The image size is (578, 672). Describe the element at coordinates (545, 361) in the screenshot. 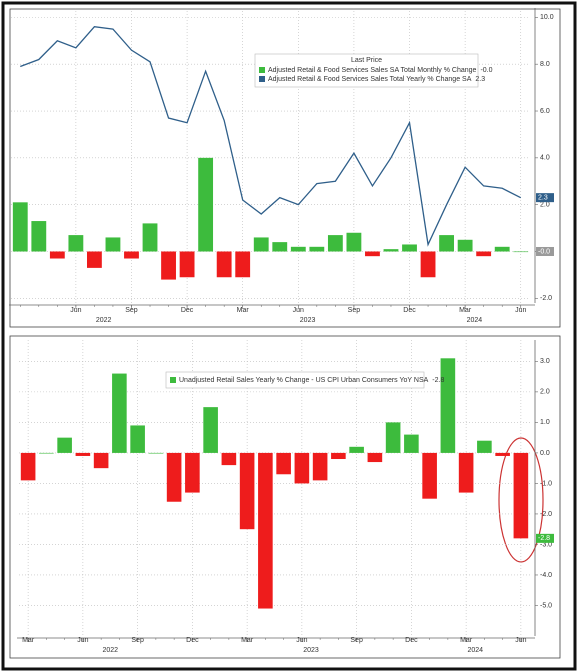

I see `y-tick-label: 3.0` at that location.